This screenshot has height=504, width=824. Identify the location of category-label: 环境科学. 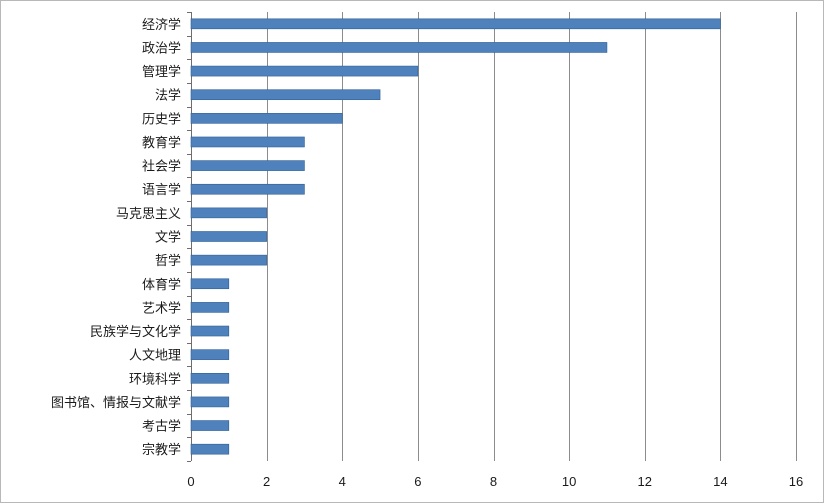
(155, 379).